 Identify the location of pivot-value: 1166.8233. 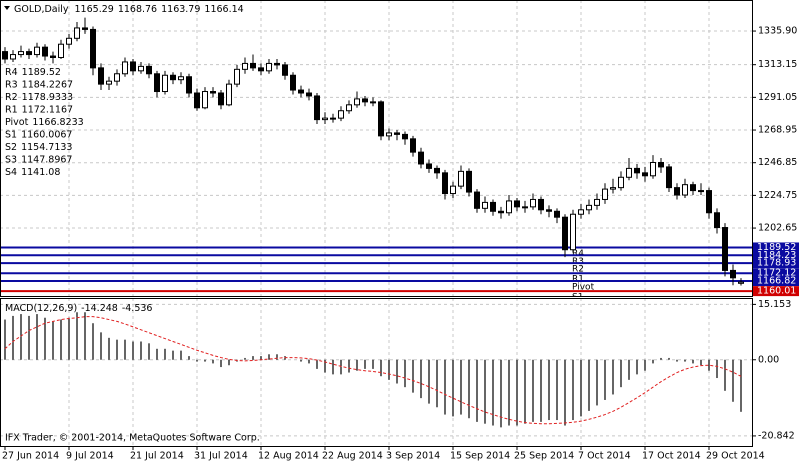
(57, 122).